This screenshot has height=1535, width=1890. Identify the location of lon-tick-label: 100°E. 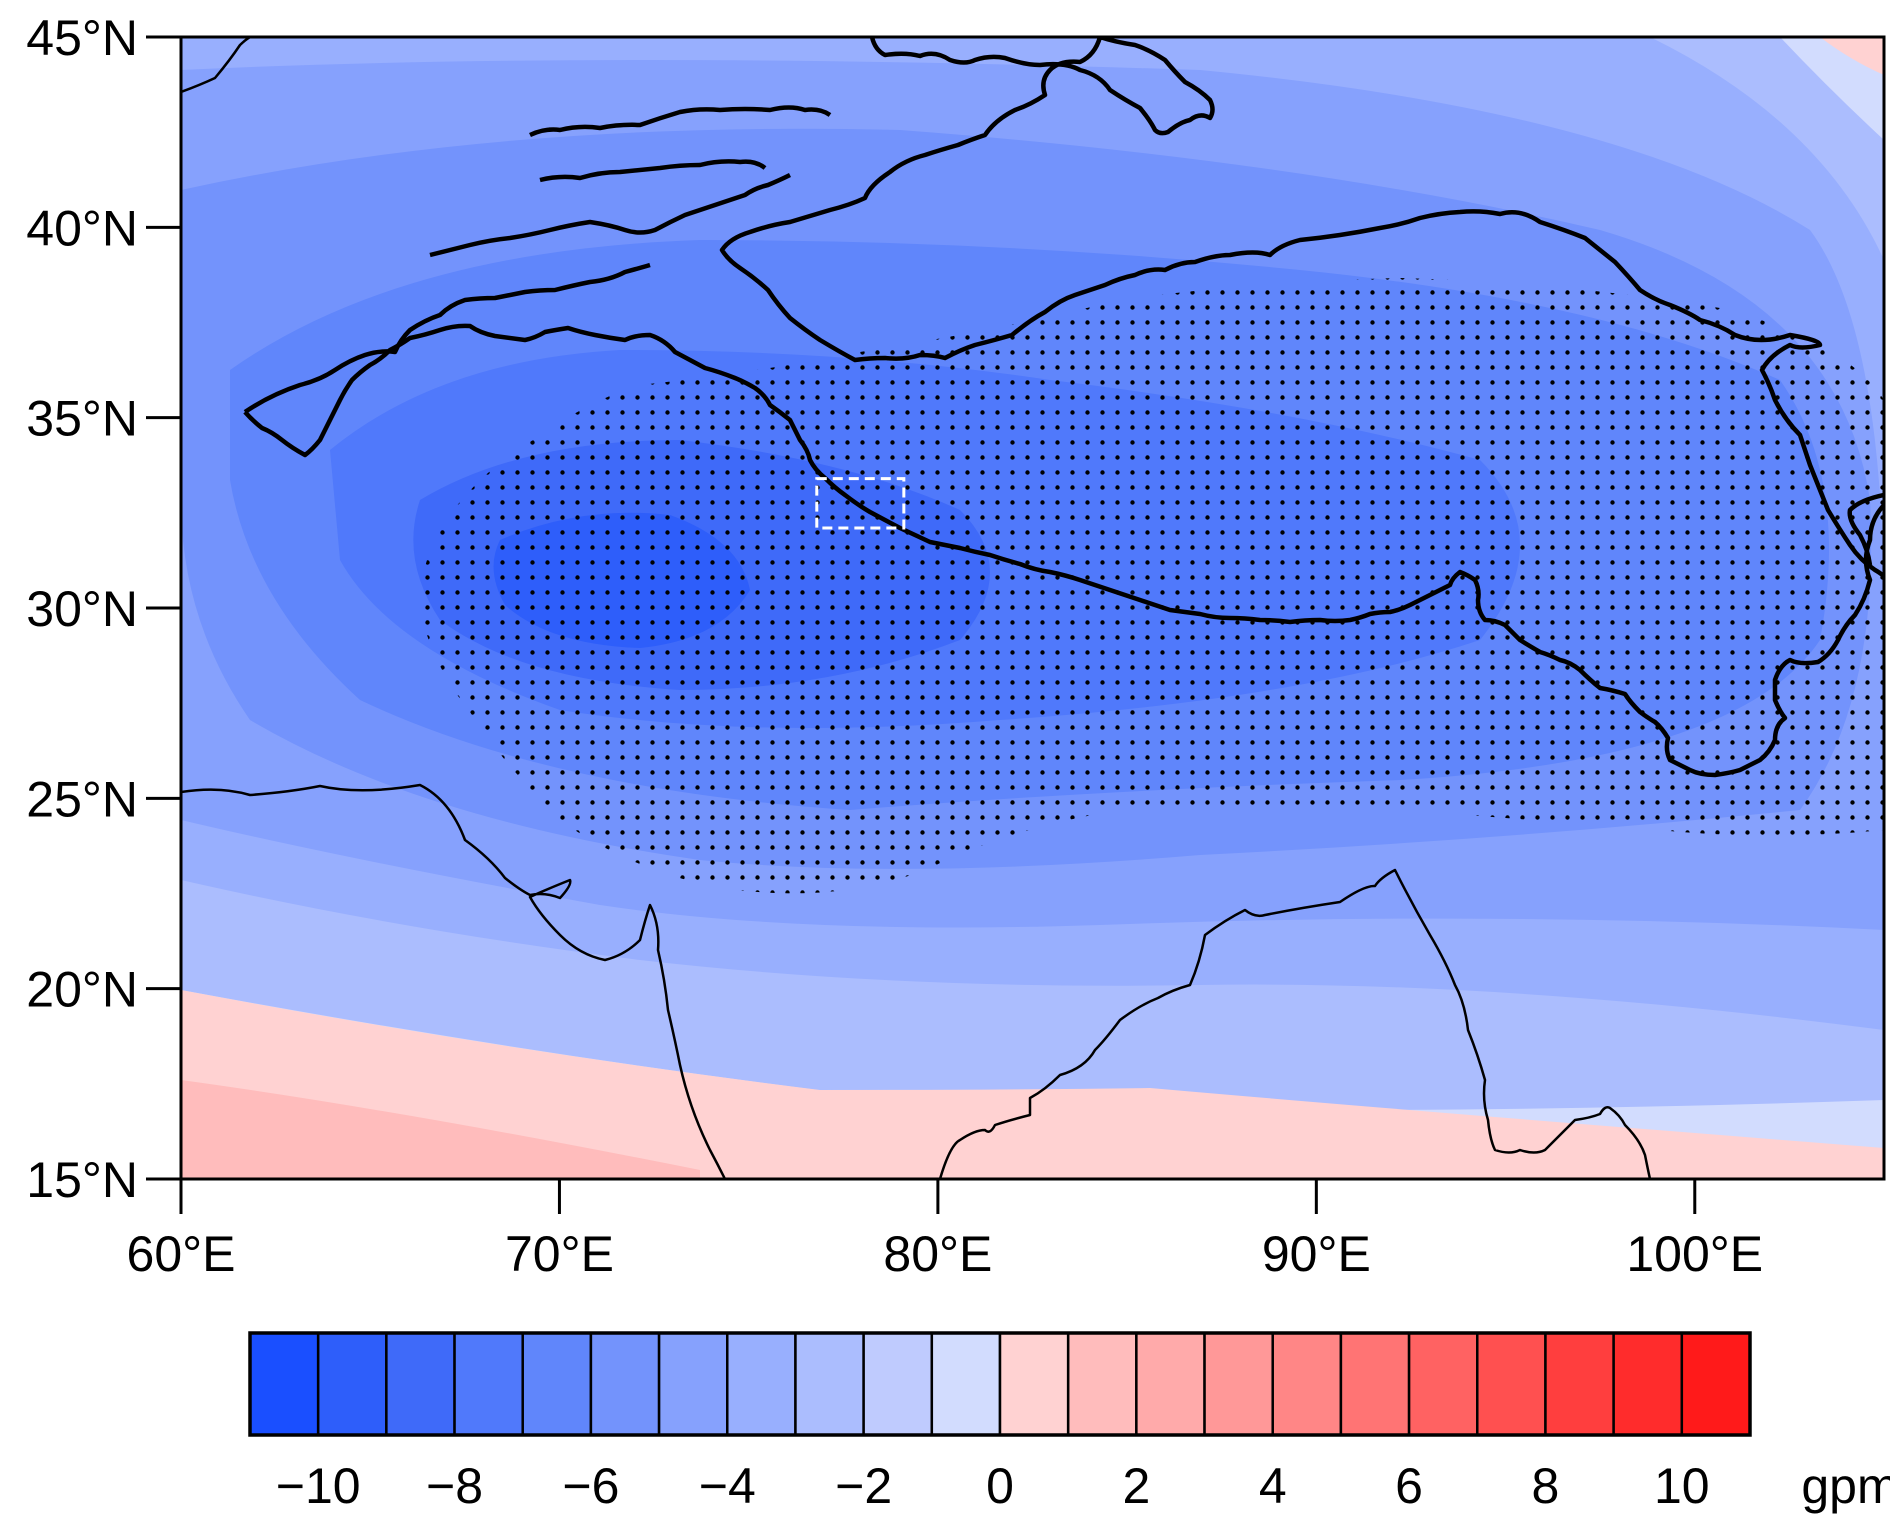
(1694, 1254).